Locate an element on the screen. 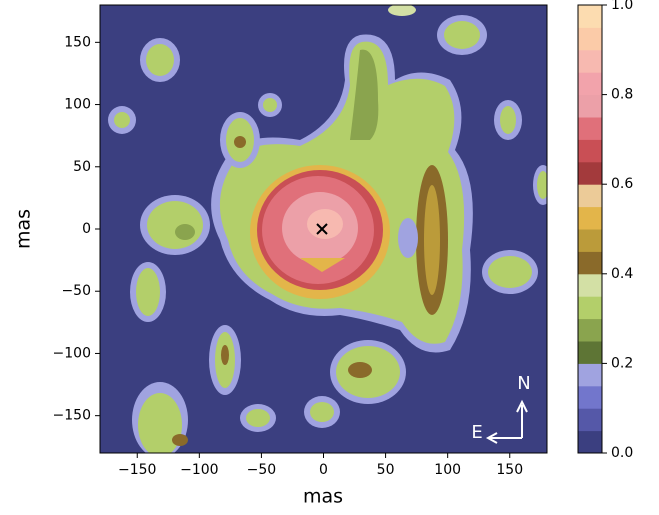 This screenshot has width=659, height=515. colorbar-tick-label: 0.2 is located at coordinates (622, 363).